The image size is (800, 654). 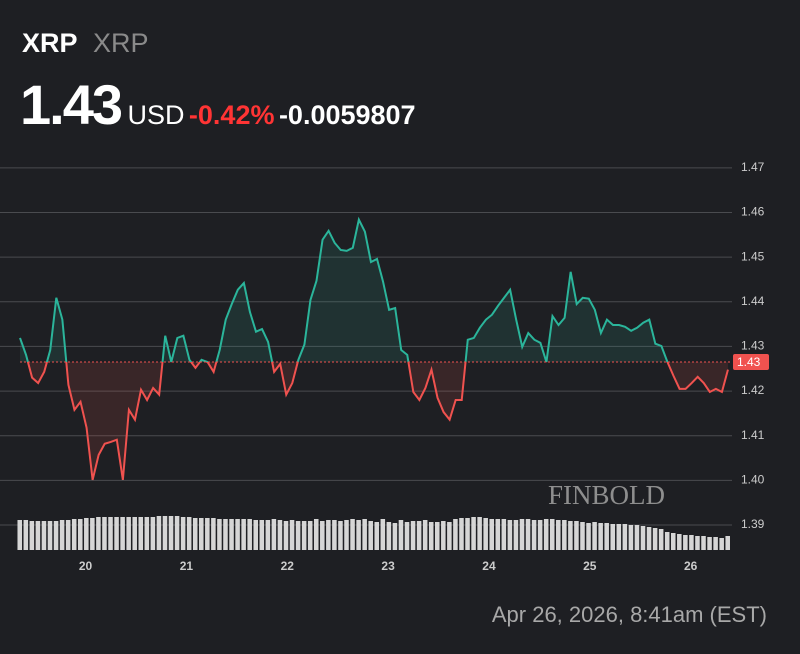 What do you see at coordinates (753, 256) in the screenshot?
I see `y-tick-label: 1.45` at bounding box center [753, 256].